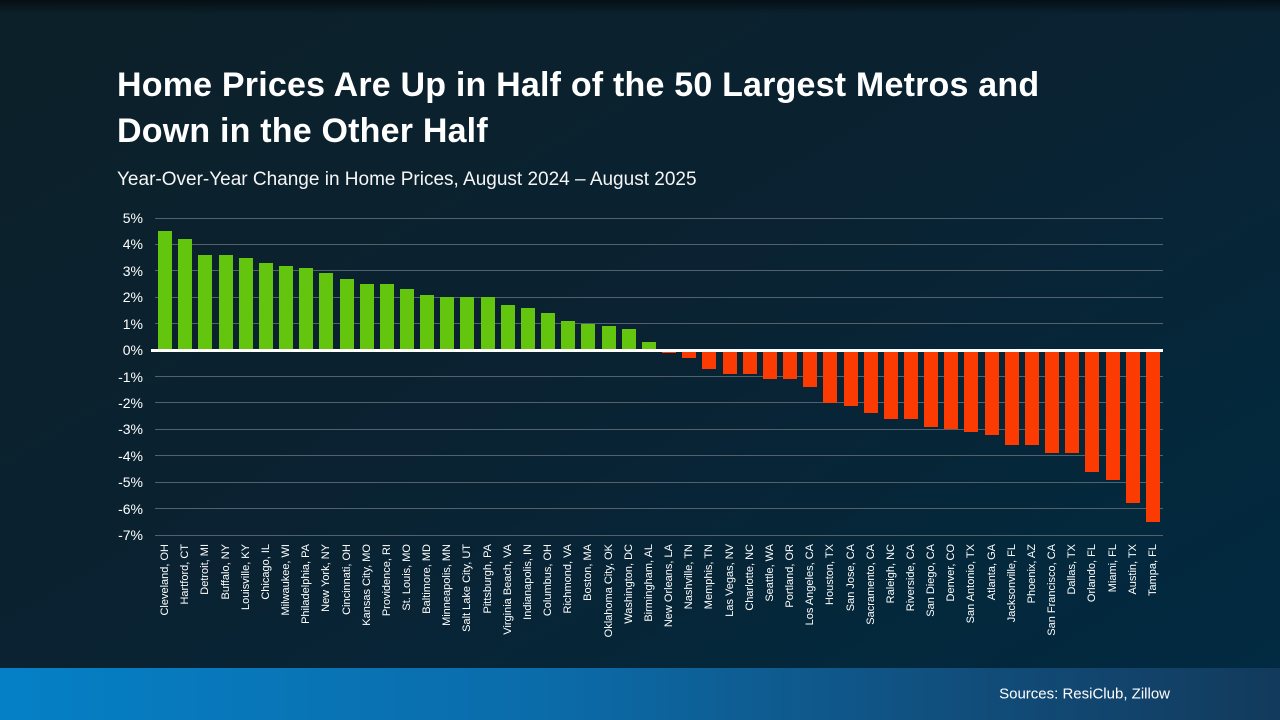  What do you see at coordinates (1072, 402) in the screenshot?
I see `bar-dallas-tx` at bounding box center [1072, 402].